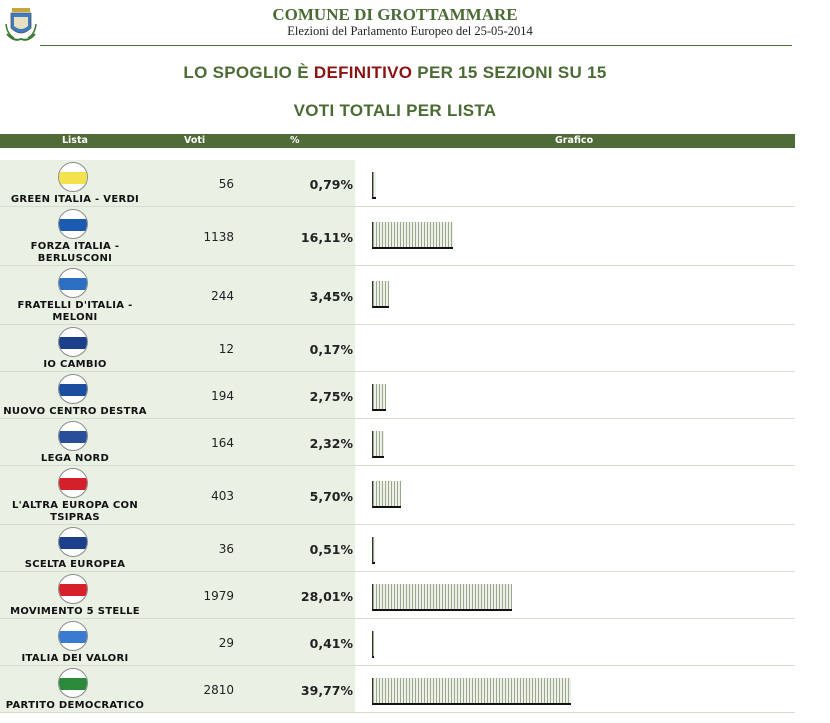  I want to click on status-prefix: LO SPOGLIO È, so click(248, 72).